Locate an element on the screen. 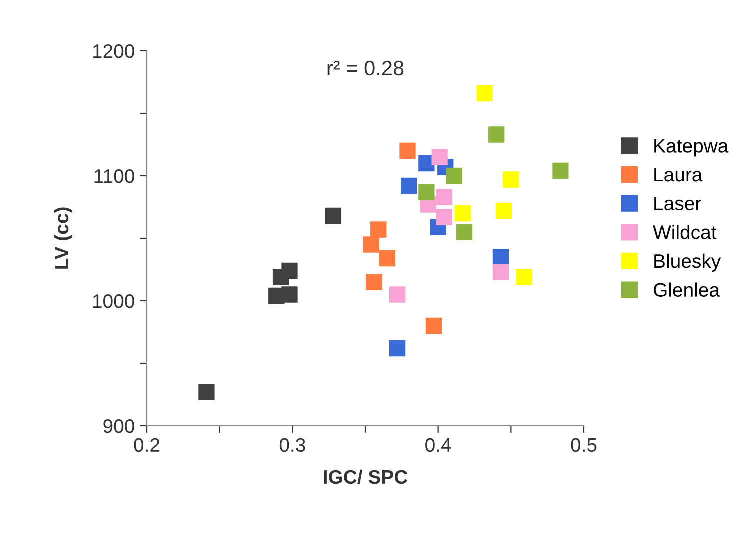 The width and height of the screenshot is (744, 538). x-tick-label: 0.5 is located at coordinates (584, 445).